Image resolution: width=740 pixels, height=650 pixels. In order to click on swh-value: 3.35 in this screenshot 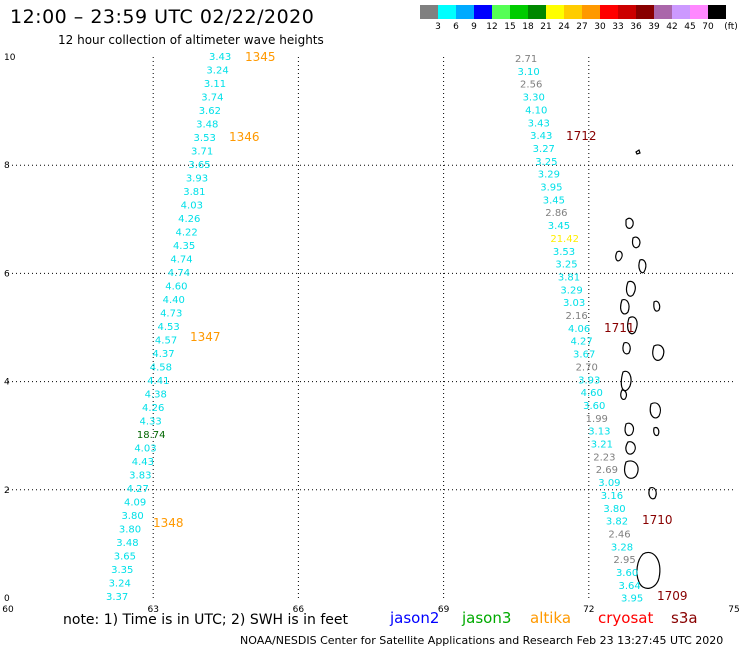, I will do `click(122, 570)`.